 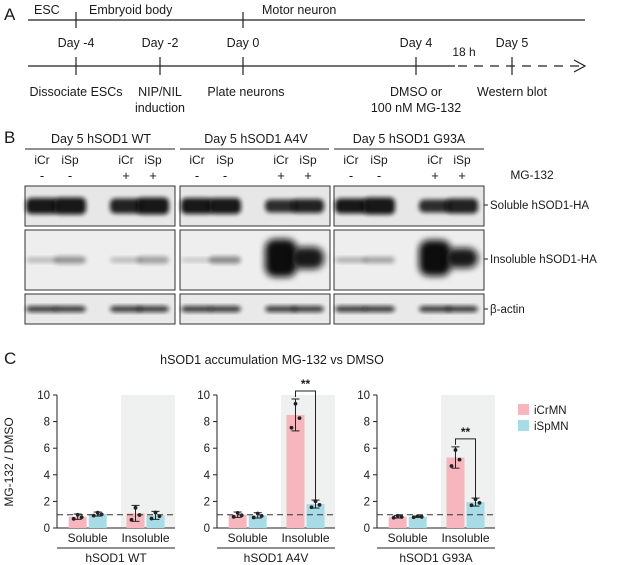 What do you see at coordinates (148, 461) in the screenshot?
I see `insoluble-shade` at bounding box center [148, 461].